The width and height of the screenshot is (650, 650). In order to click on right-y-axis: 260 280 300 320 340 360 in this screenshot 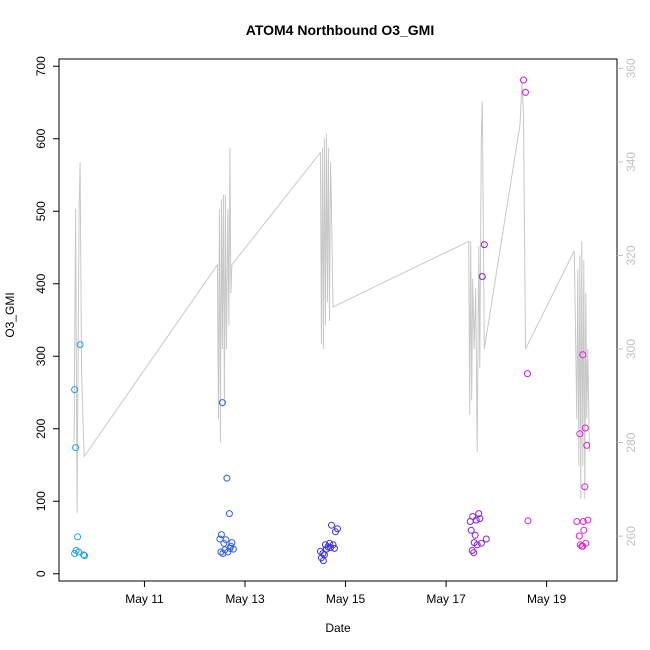, I will do `click(627, 302)`.